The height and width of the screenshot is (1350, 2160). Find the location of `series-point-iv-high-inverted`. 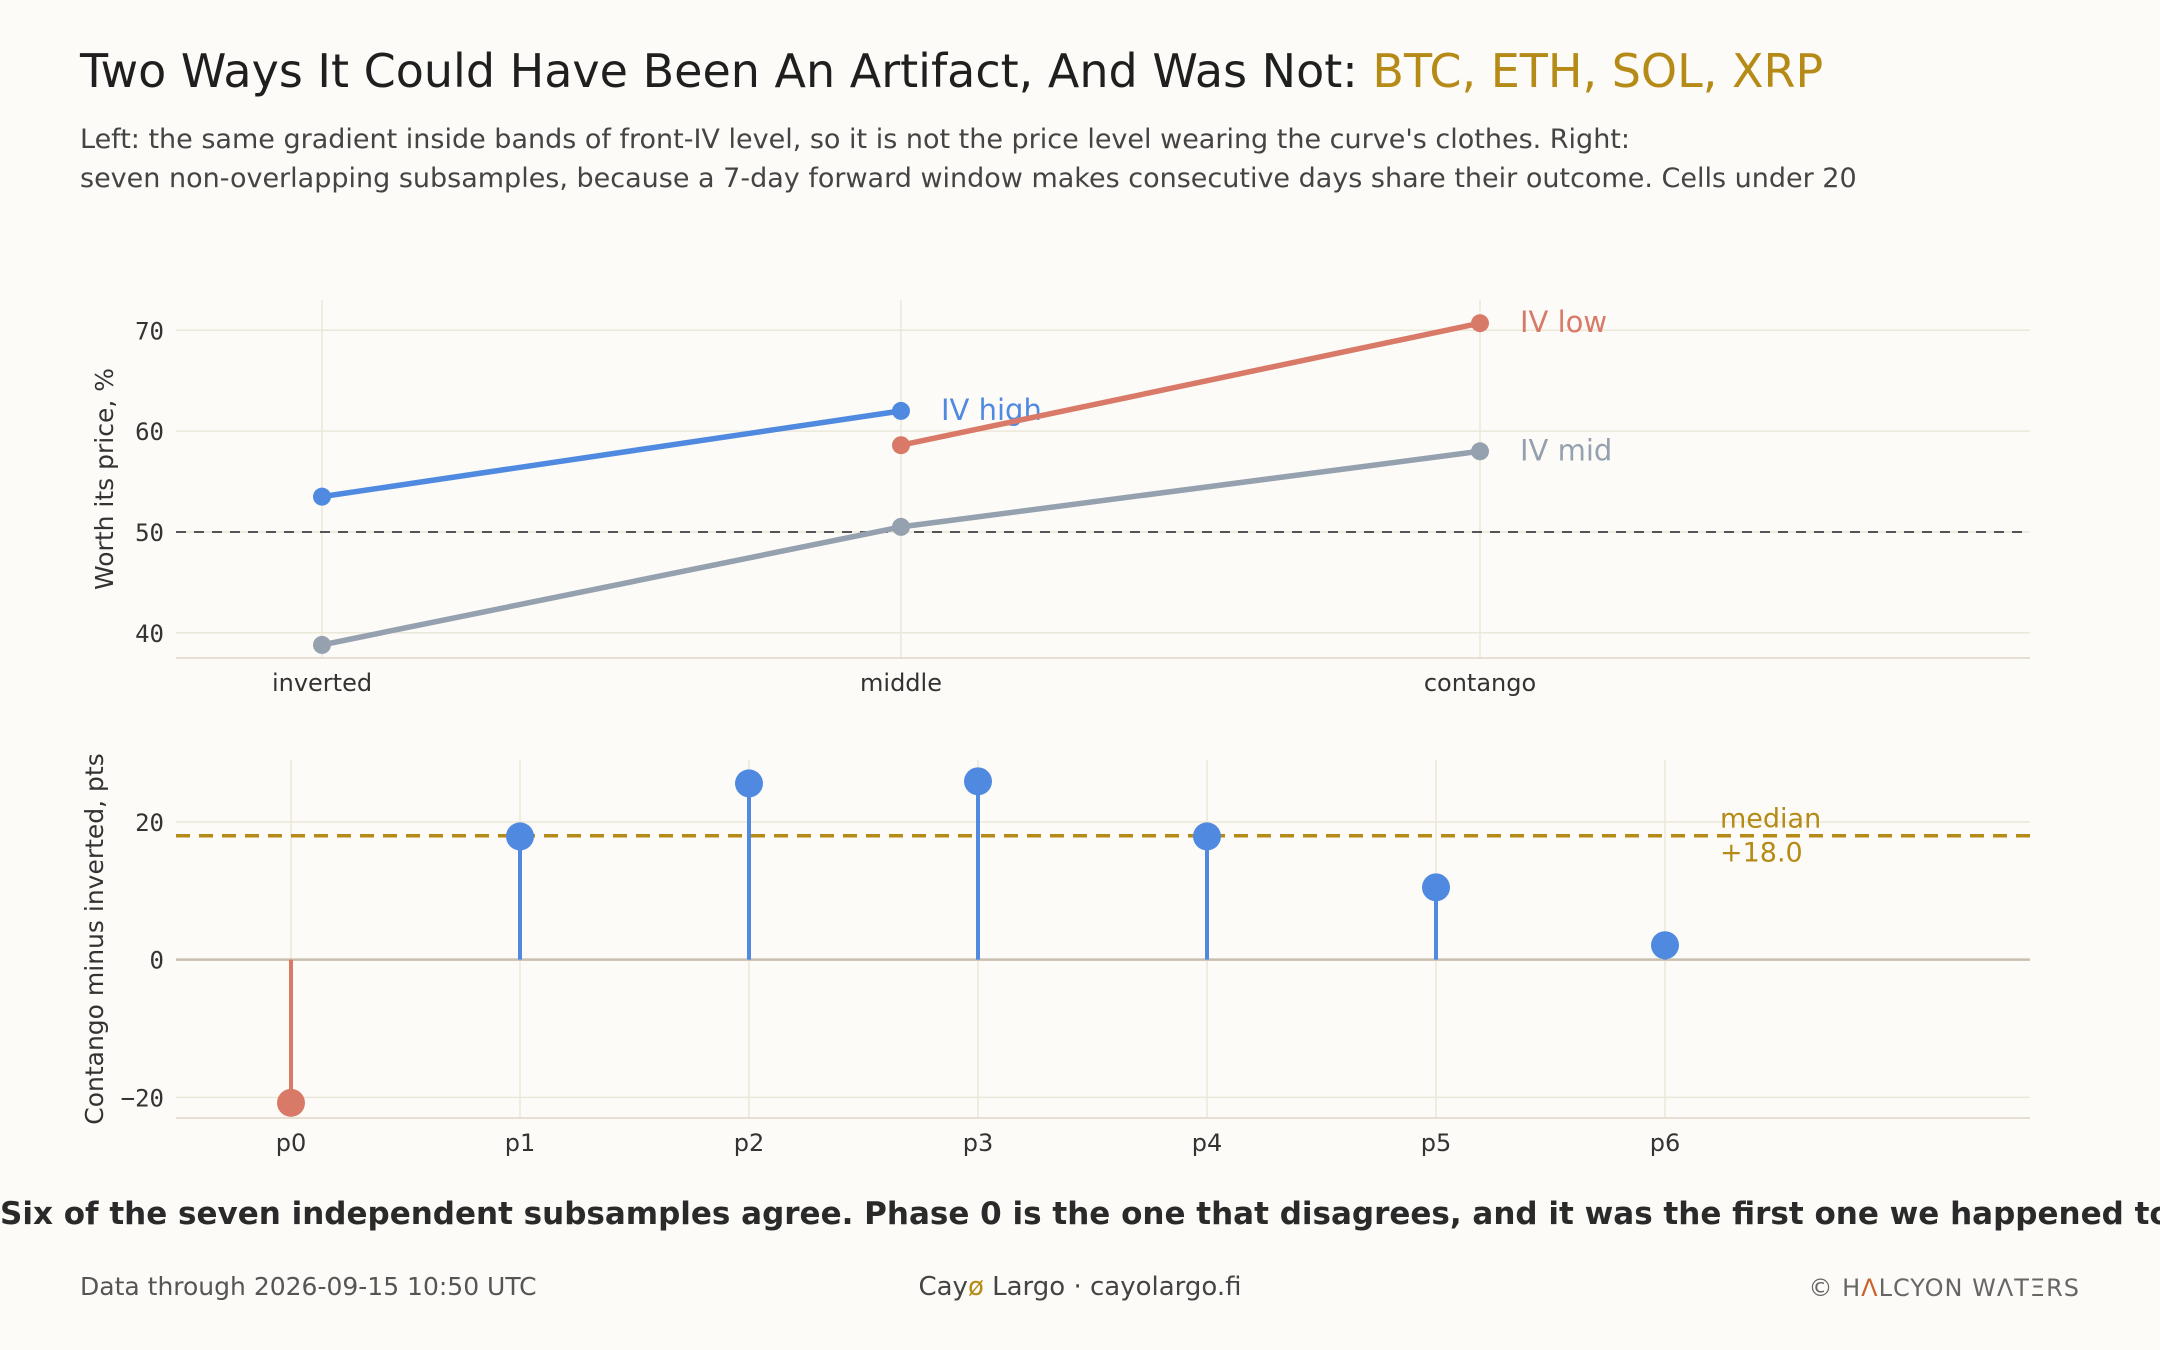

series-point-iv-high-inverted is located at coordinates (322, 496).